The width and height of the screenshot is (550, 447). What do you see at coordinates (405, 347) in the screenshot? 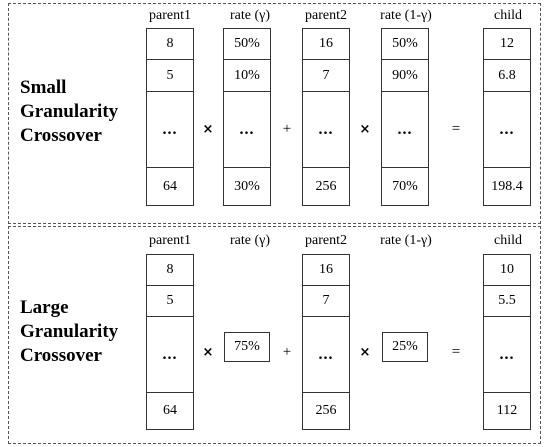
I see `rate-one-minus-gamma-box: 25%` at bounding box center [405, 347].